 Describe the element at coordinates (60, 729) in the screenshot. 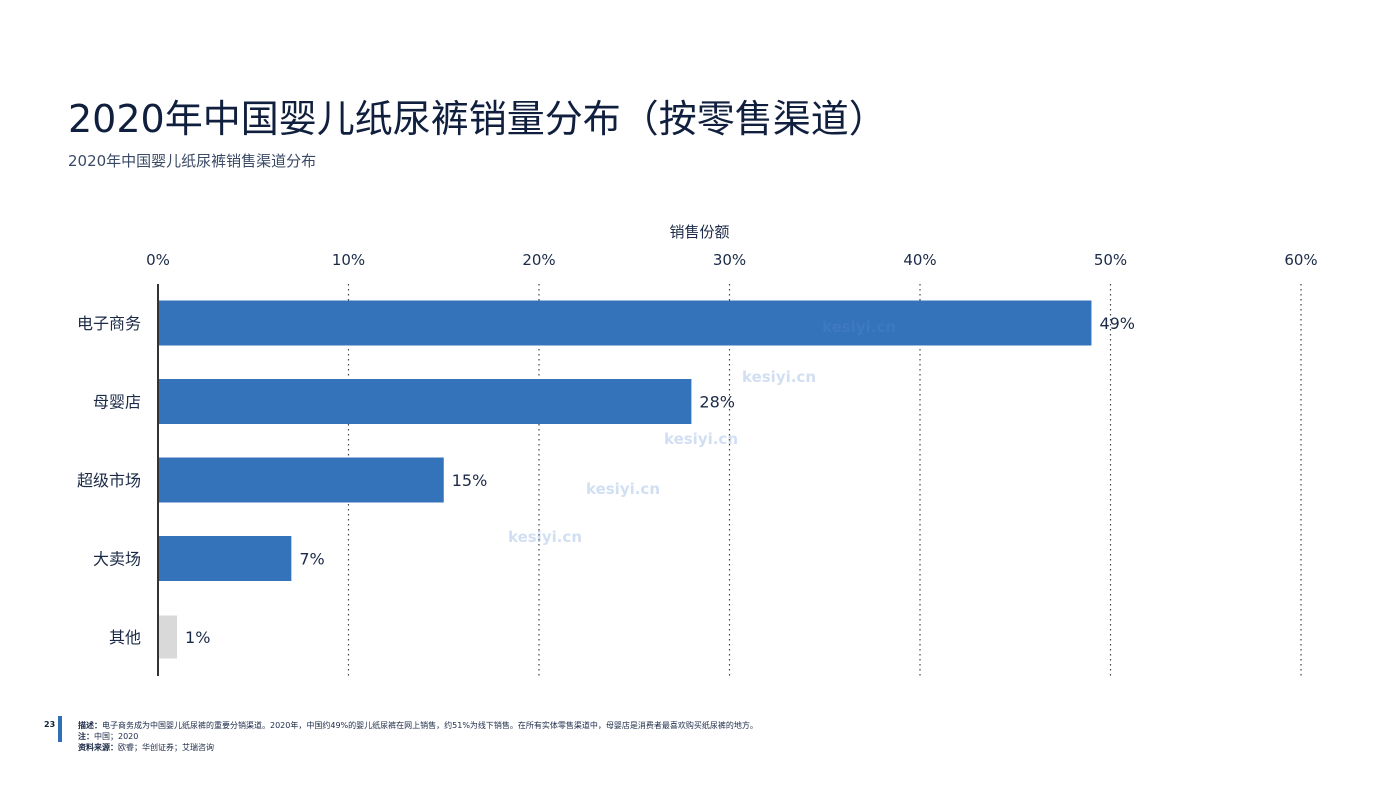

I see `footer-accent-bar` at that location.